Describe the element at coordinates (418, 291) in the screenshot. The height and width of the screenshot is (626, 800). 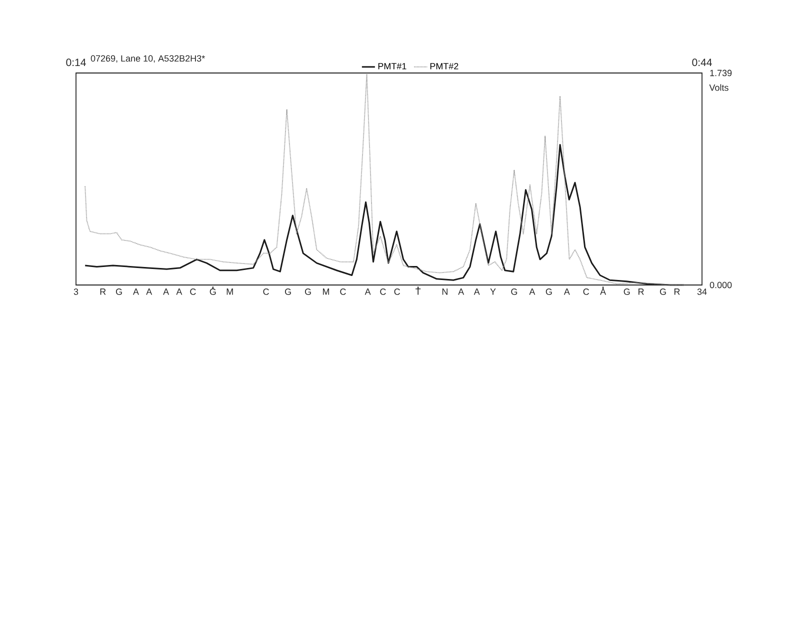
I see `x-tick-label: T` at that location.